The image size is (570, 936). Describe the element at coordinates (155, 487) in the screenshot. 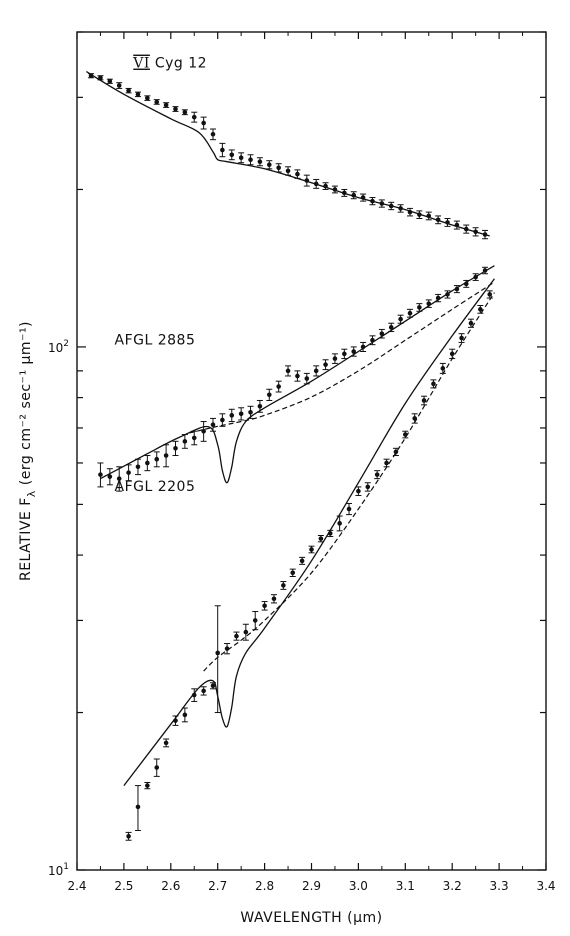

I see `series-label-afgl-2205: AFGL 2205` at that location.